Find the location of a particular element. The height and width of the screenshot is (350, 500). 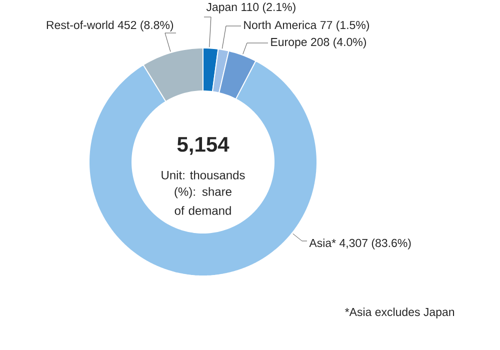

text: (%): share of demand is located at coordinates (203, 201).